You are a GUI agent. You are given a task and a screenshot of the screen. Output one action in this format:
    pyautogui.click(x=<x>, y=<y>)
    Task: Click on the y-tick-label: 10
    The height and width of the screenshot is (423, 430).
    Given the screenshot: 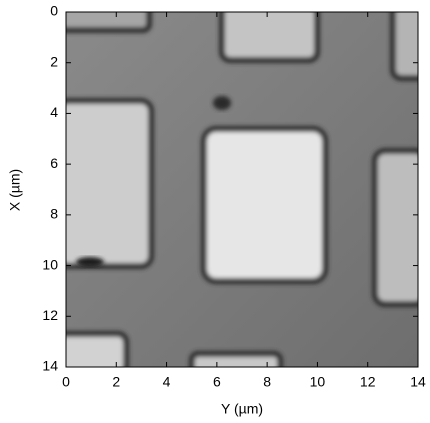 What is the action you would take?
    pyautogui.click(x=50, y=264)
    